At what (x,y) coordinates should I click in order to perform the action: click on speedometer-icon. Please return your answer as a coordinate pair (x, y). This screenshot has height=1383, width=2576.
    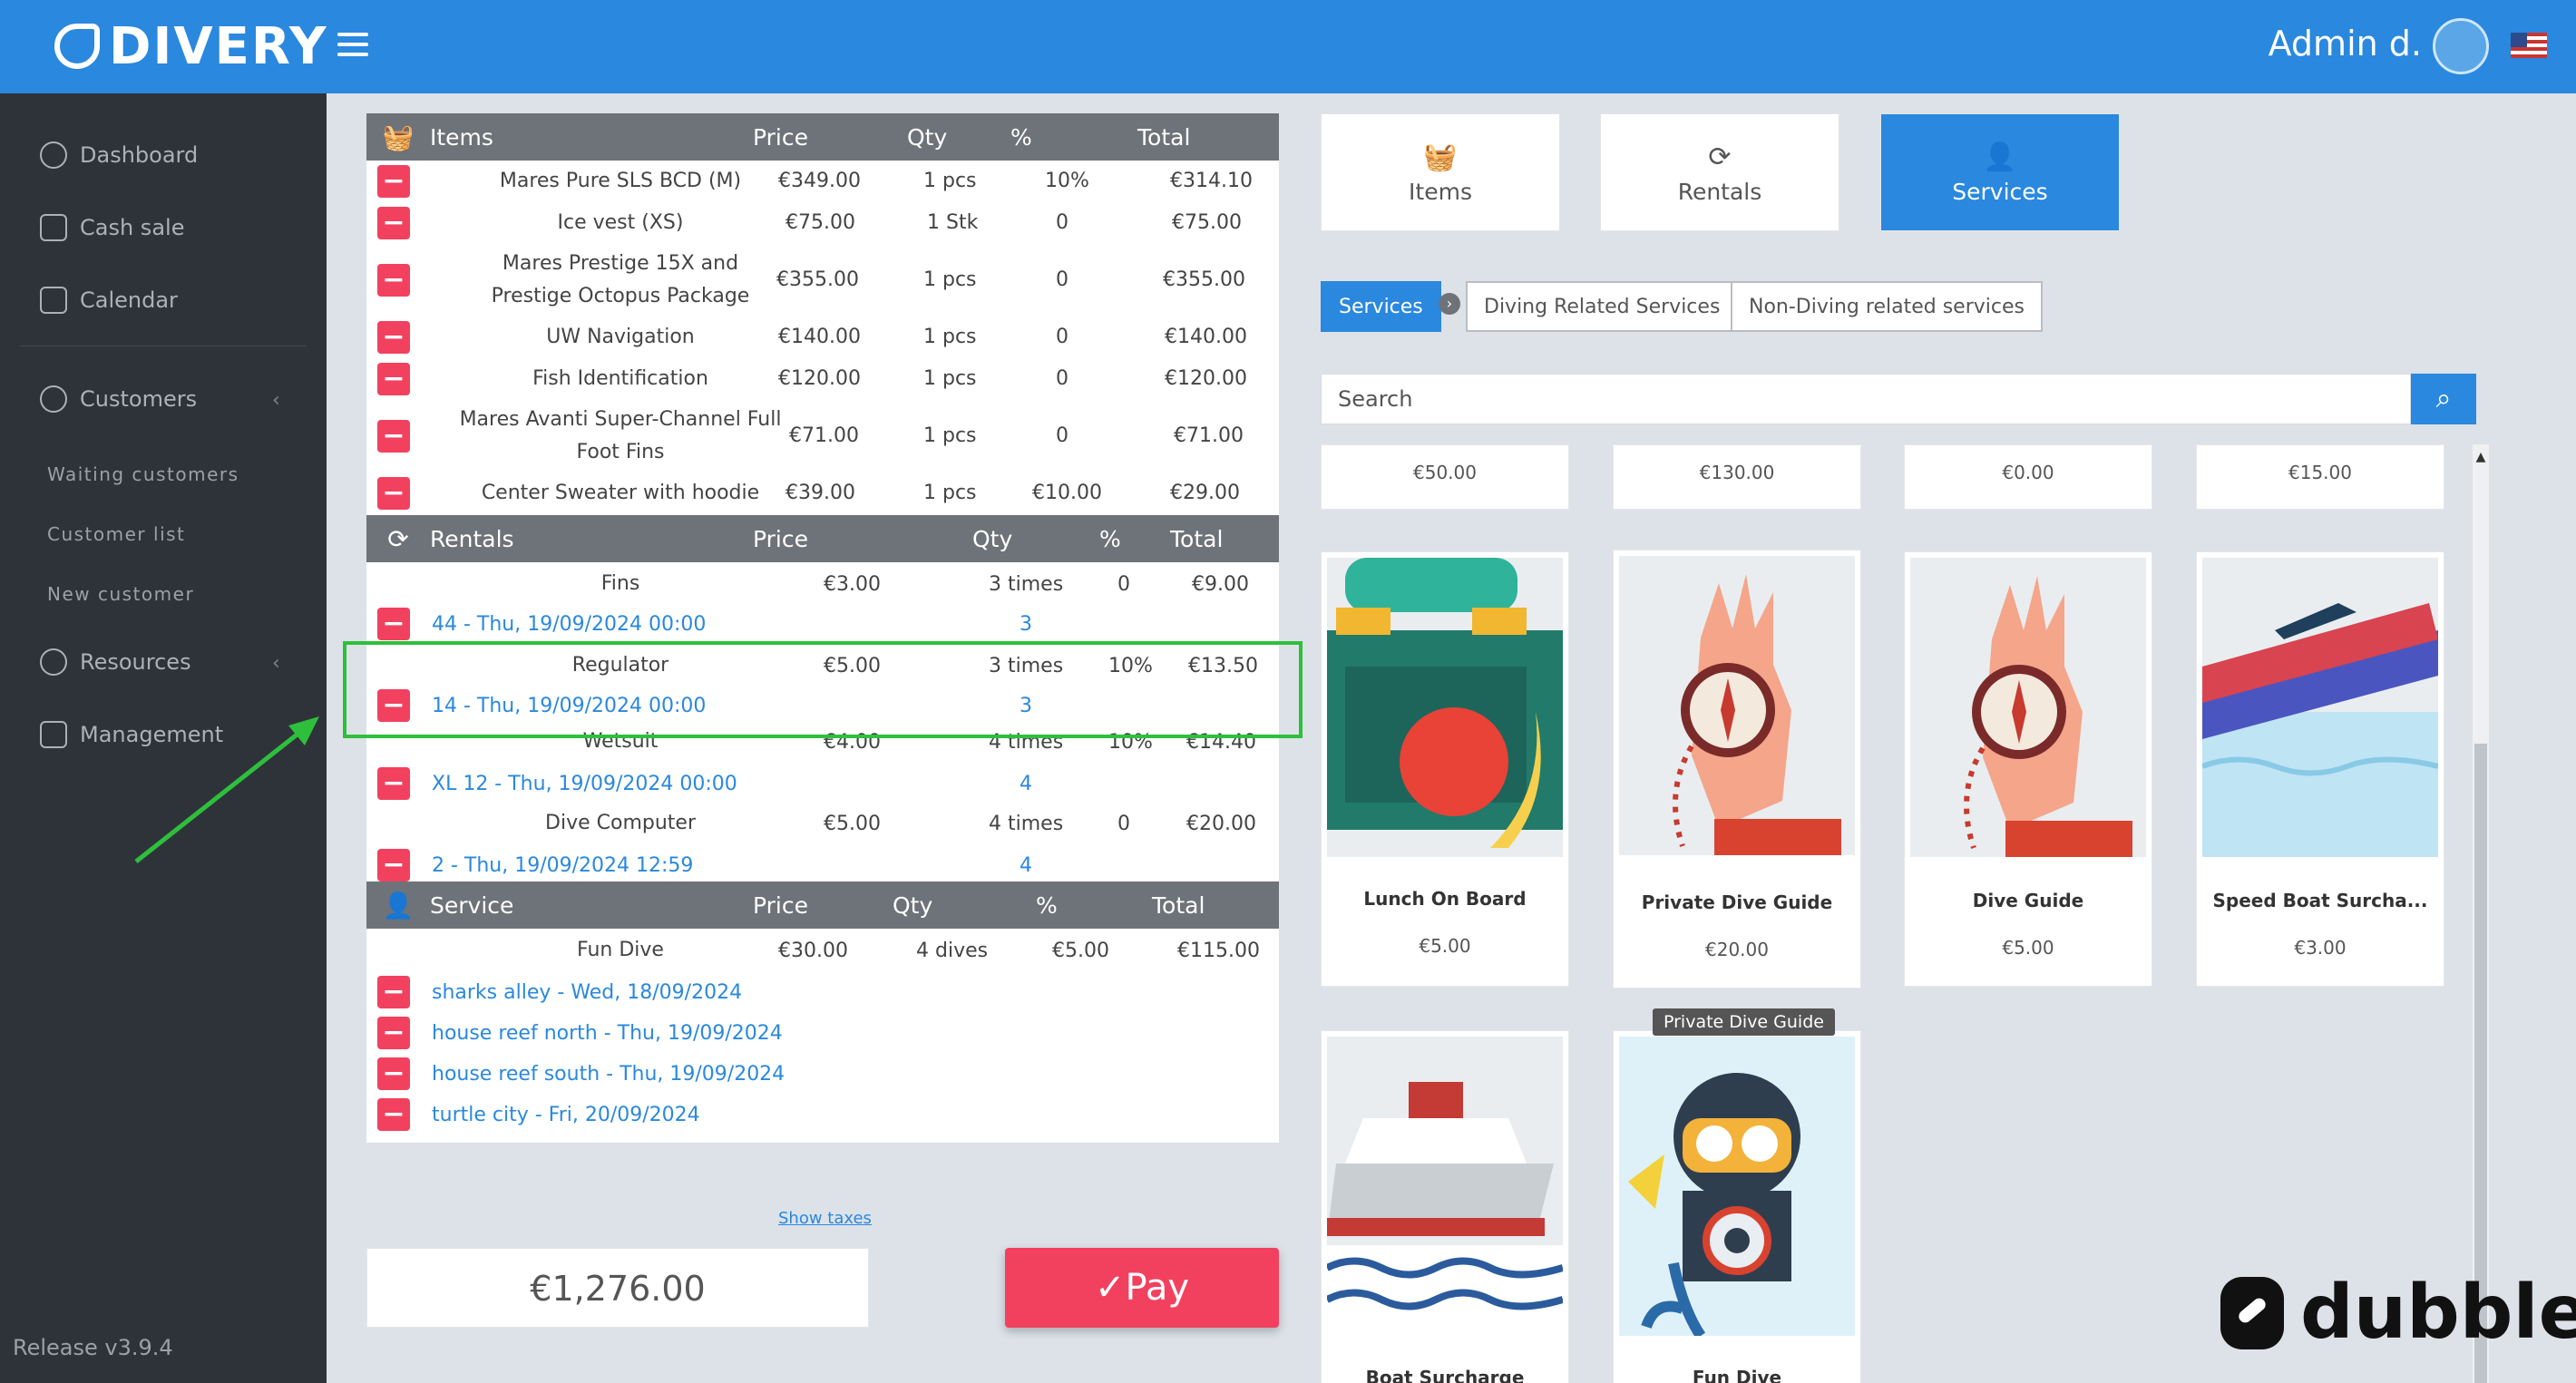
    Looking at the image, I should click on (53, 155).